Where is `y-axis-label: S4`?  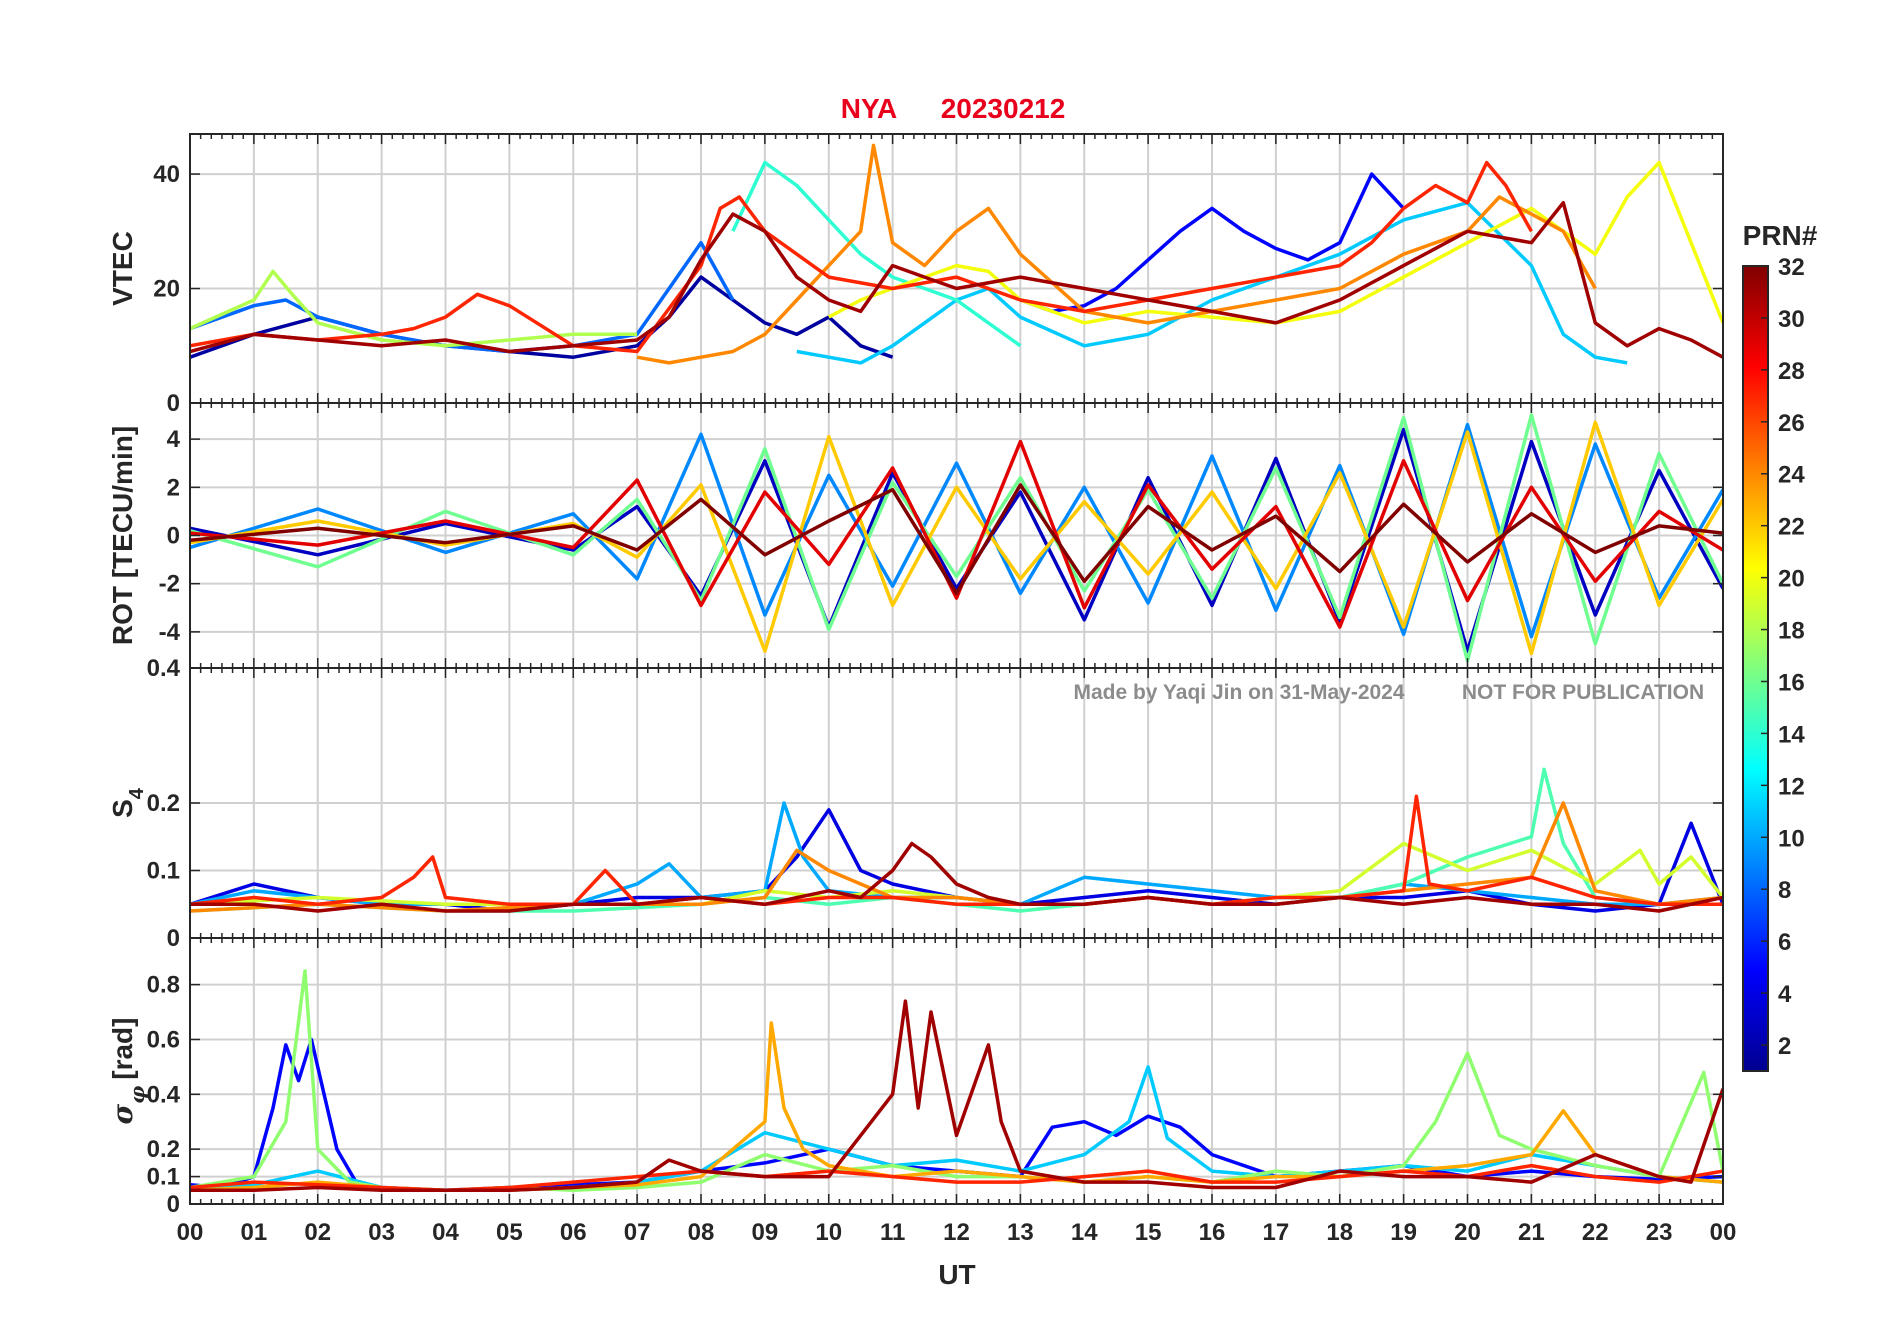 y-axis-label: S4 is located at coordinates (127, 802).